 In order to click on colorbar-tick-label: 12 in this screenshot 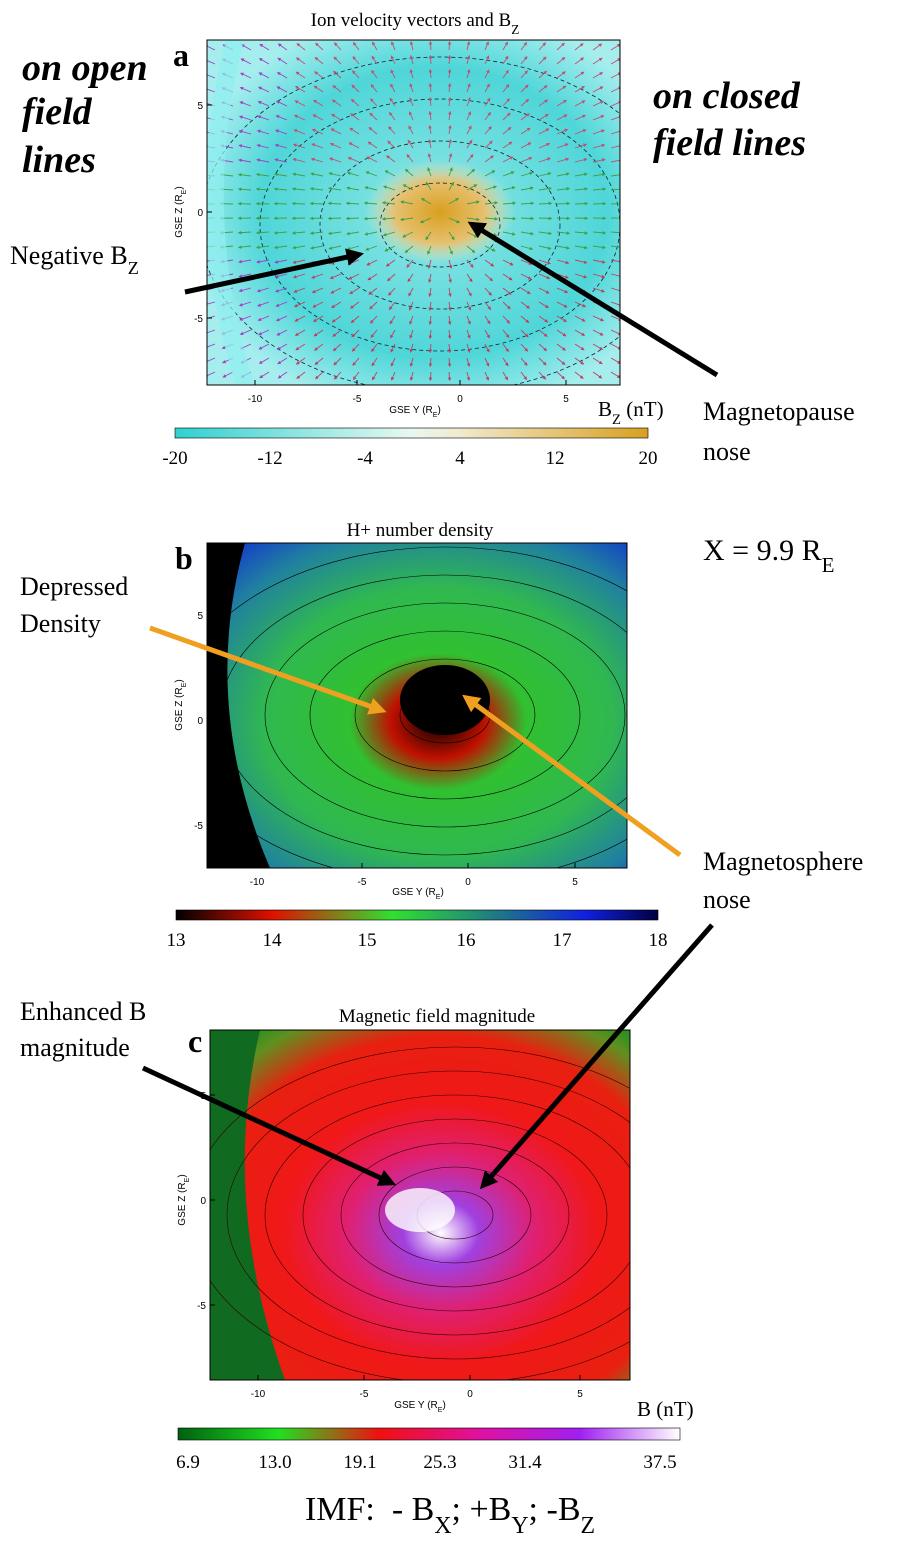, I will do `click(555, 458)`.